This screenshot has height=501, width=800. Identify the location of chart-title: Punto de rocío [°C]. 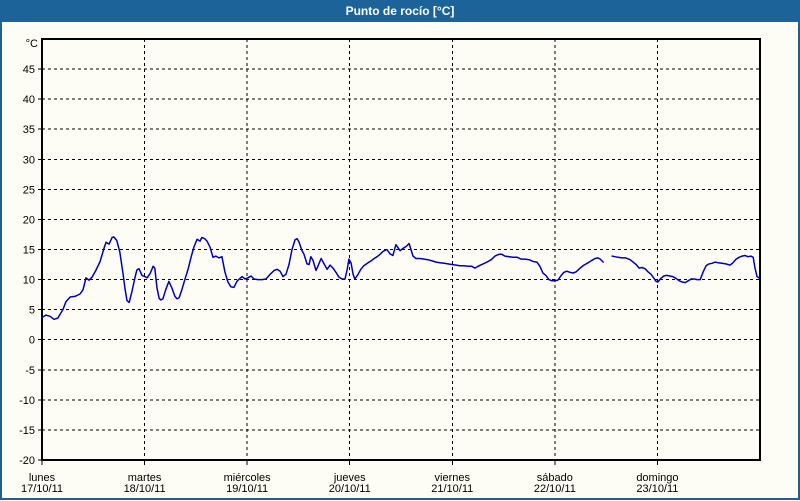
(400, 11).